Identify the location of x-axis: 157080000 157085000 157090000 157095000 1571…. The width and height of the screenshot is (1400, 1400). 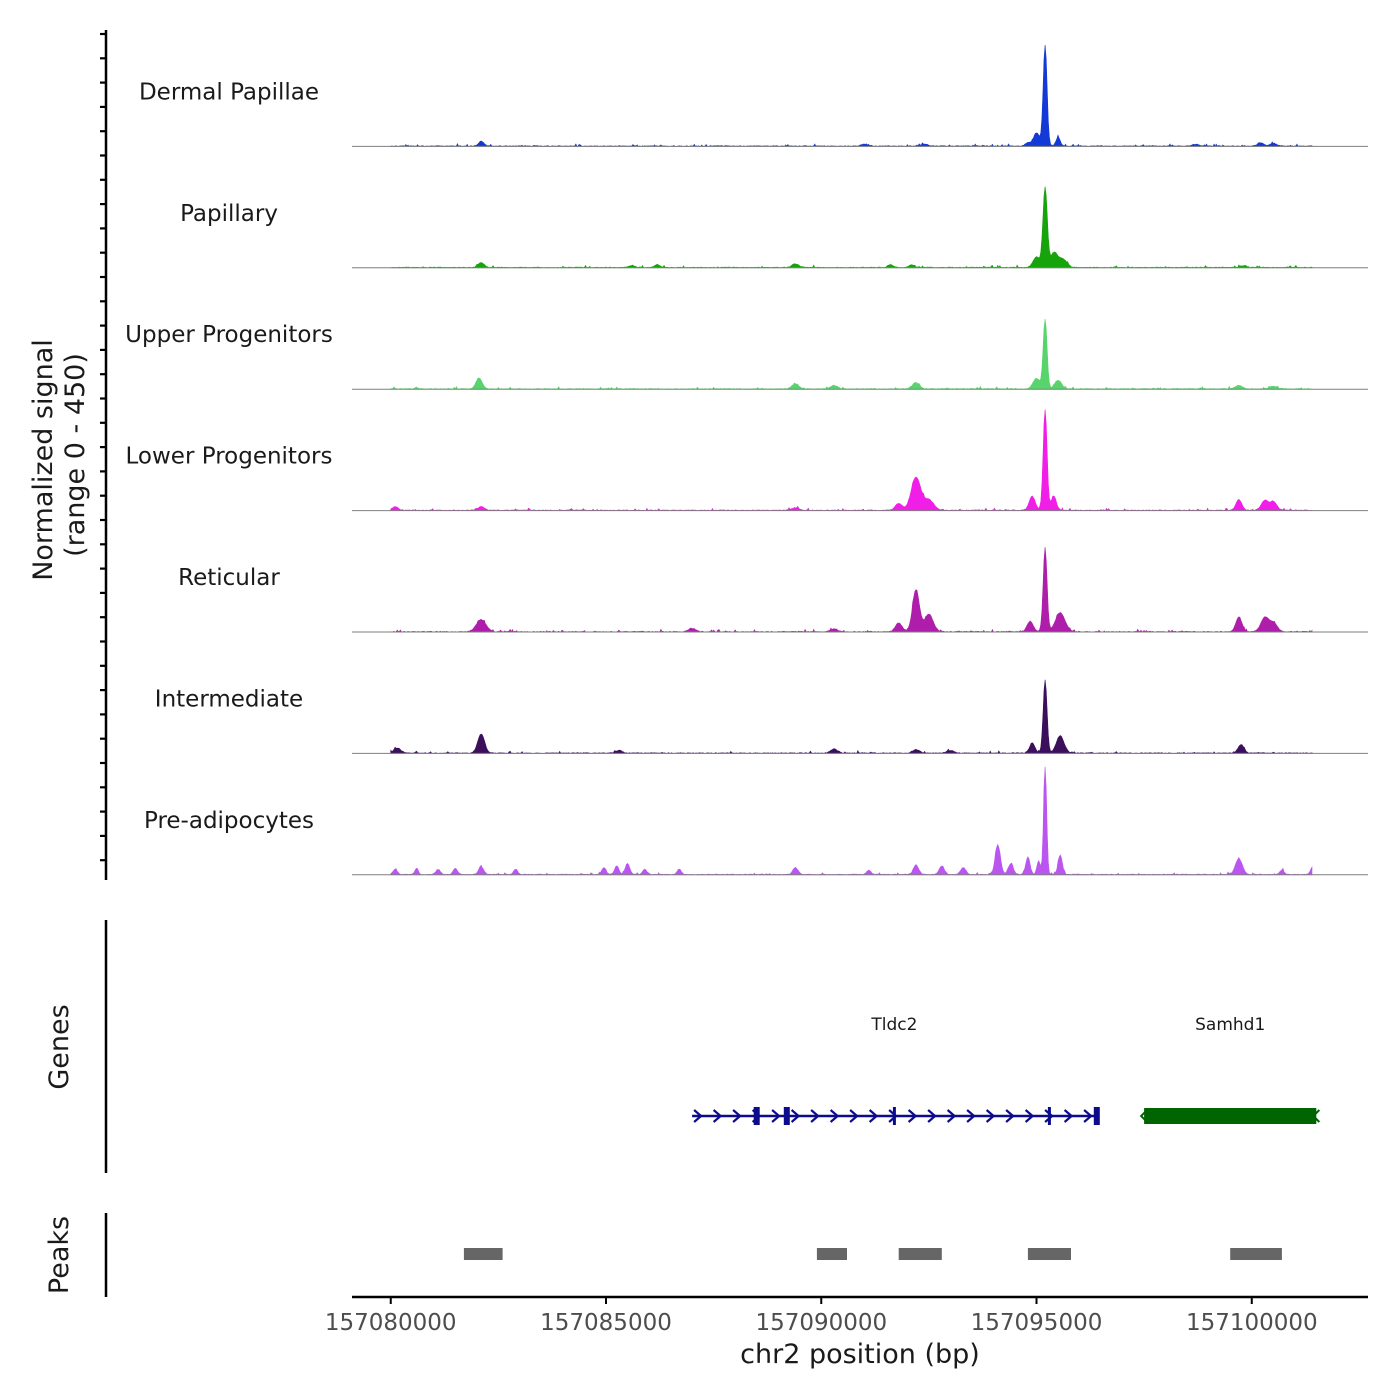
(846, 1315).